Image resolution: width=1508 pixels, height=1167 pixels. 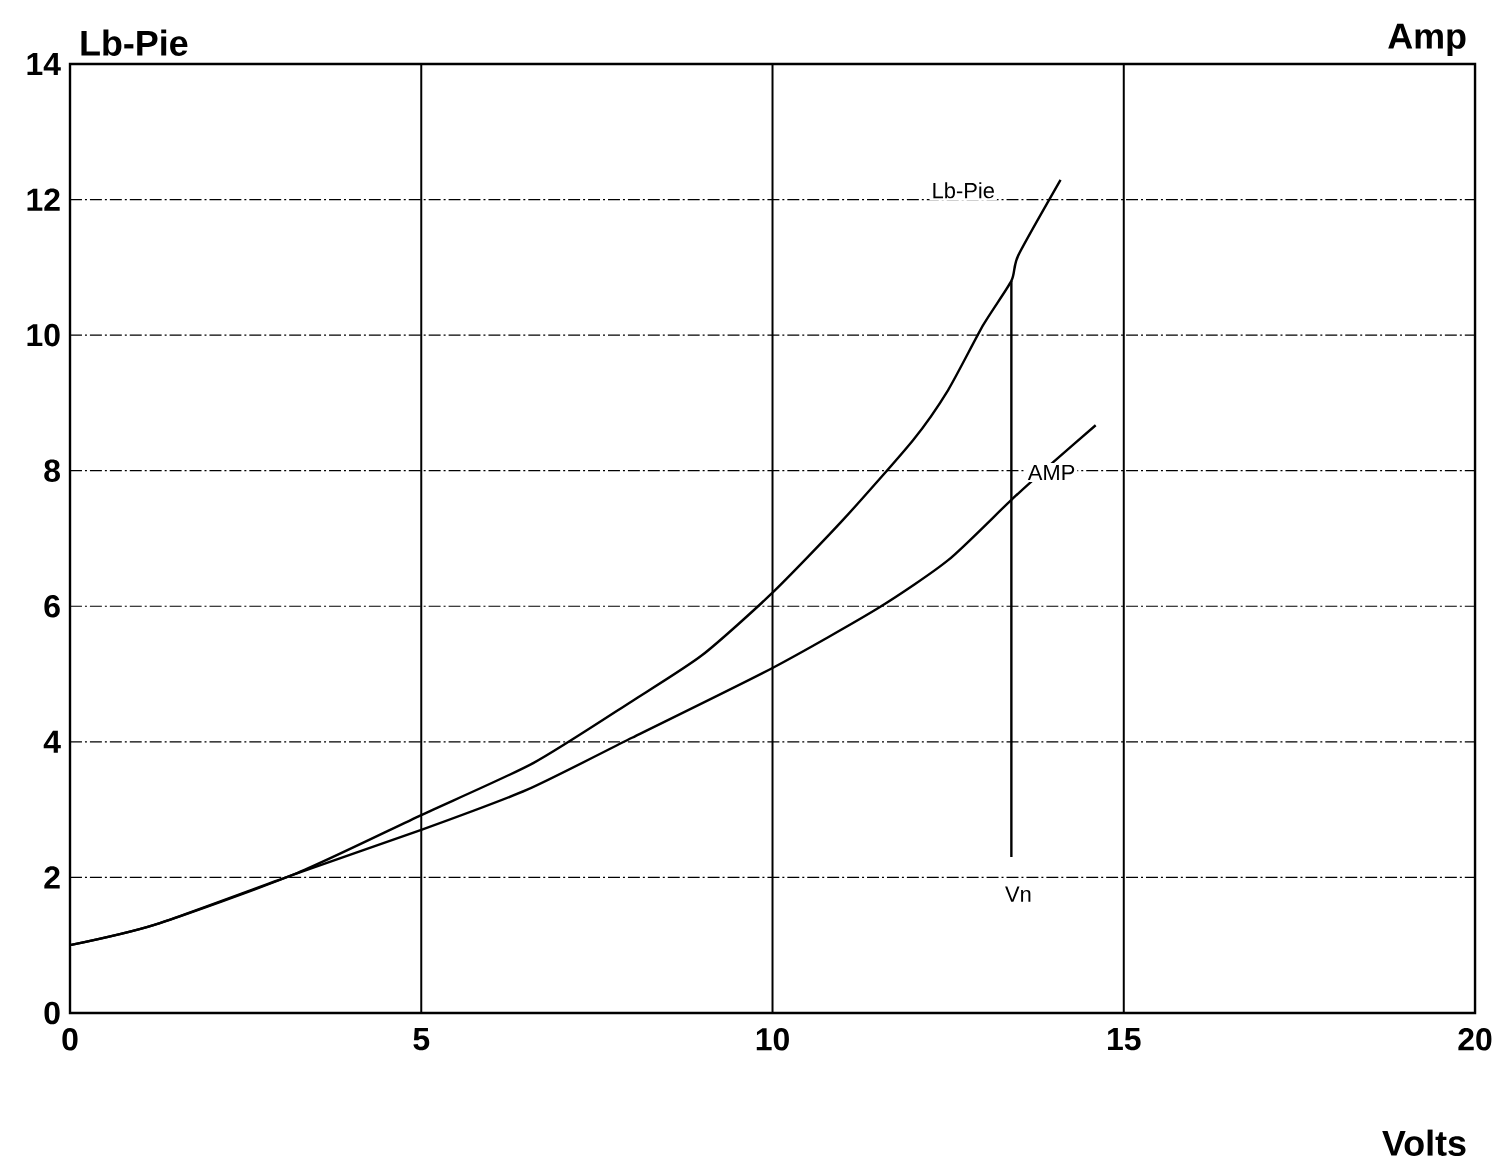 What do you see at coordinates (52, 741) in the screenshot?
I see `y-tick-label: 4` at bounding box center [52, 741].